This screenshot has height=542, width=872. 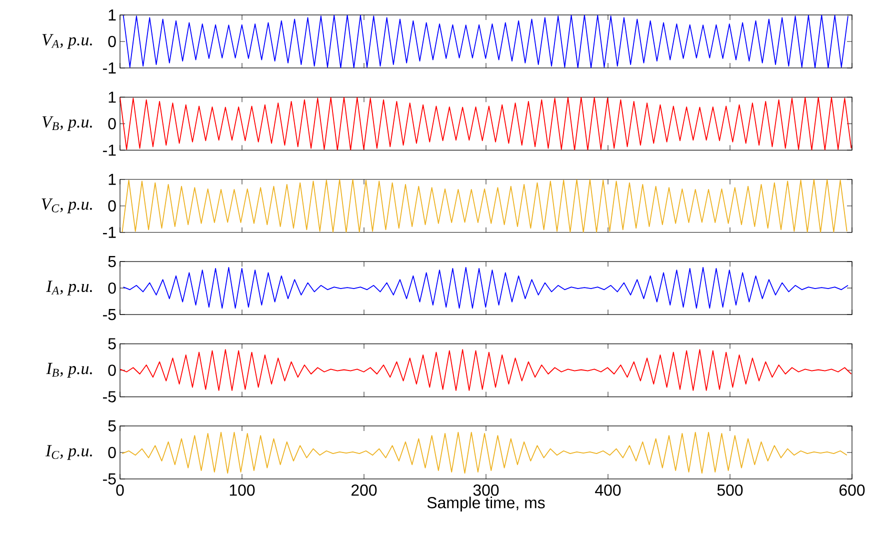 I want to click on x-tick-label: 600, so click(x=852, y=490).